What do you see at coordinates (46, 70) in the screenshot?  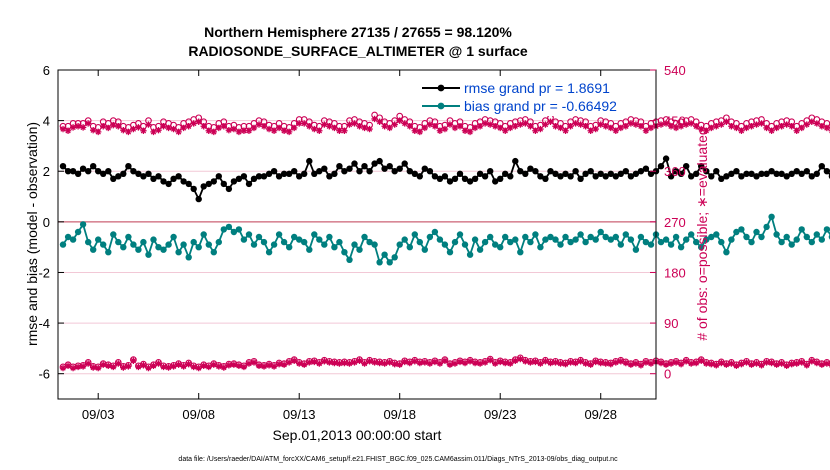 I see `y-tick-label: 6` at bounding box center [46, 70].